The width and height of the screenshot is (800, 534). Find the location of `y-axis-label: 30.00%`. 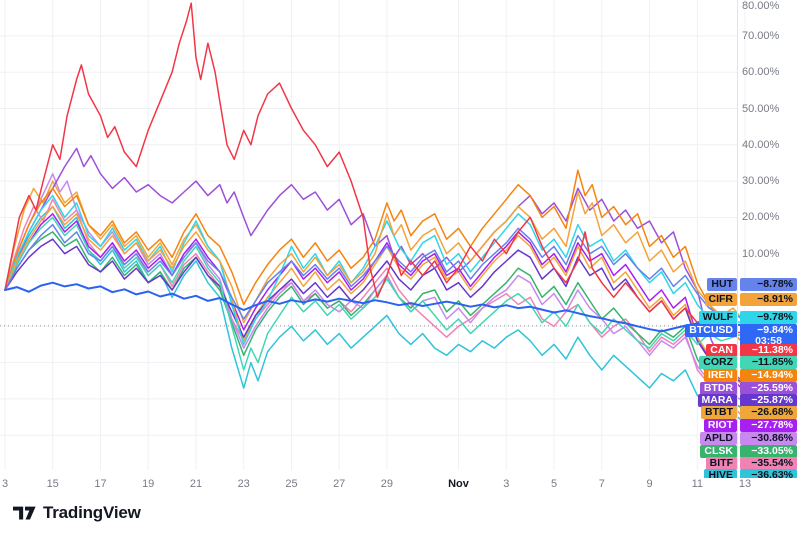

y-axis-label: 30.00% is located at coordinates (761, 181).